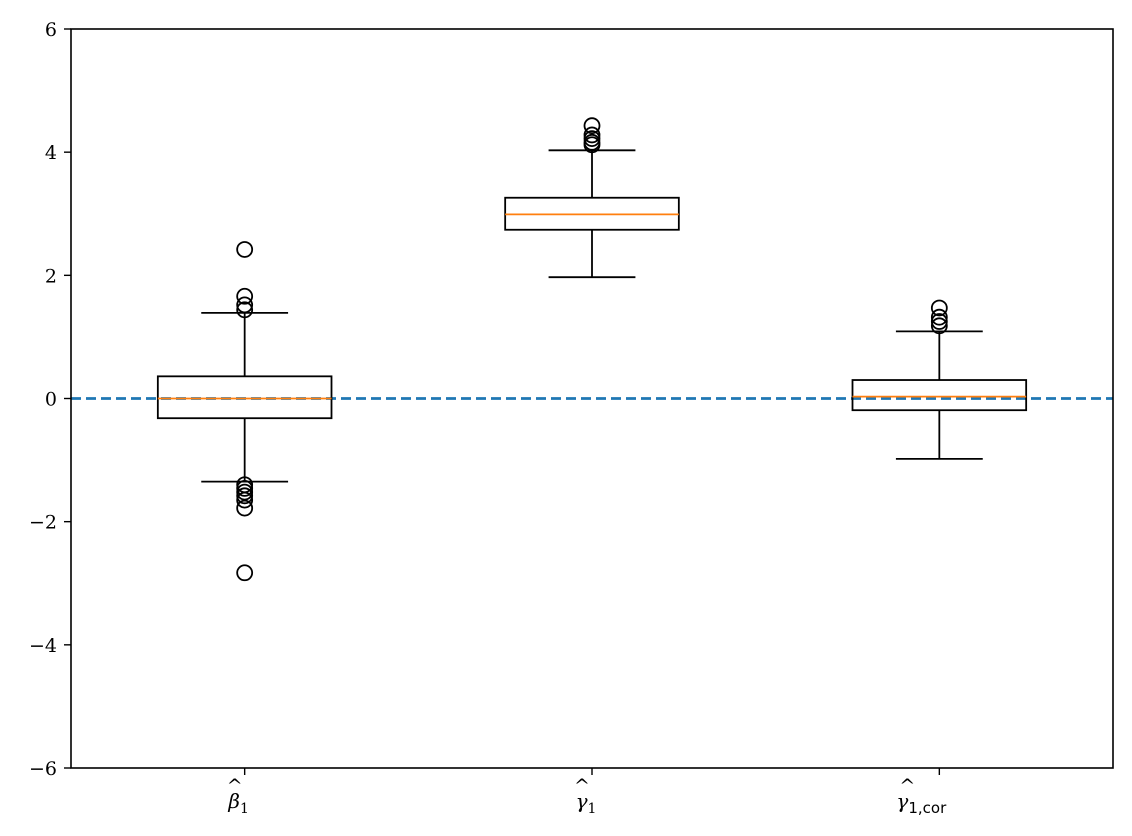 This screenshot has height=836, width=1132. What do you see at coordinates (233, 801) in the screenshot?
I see `label-base-symbol: β` at bounding box center [233, 801].